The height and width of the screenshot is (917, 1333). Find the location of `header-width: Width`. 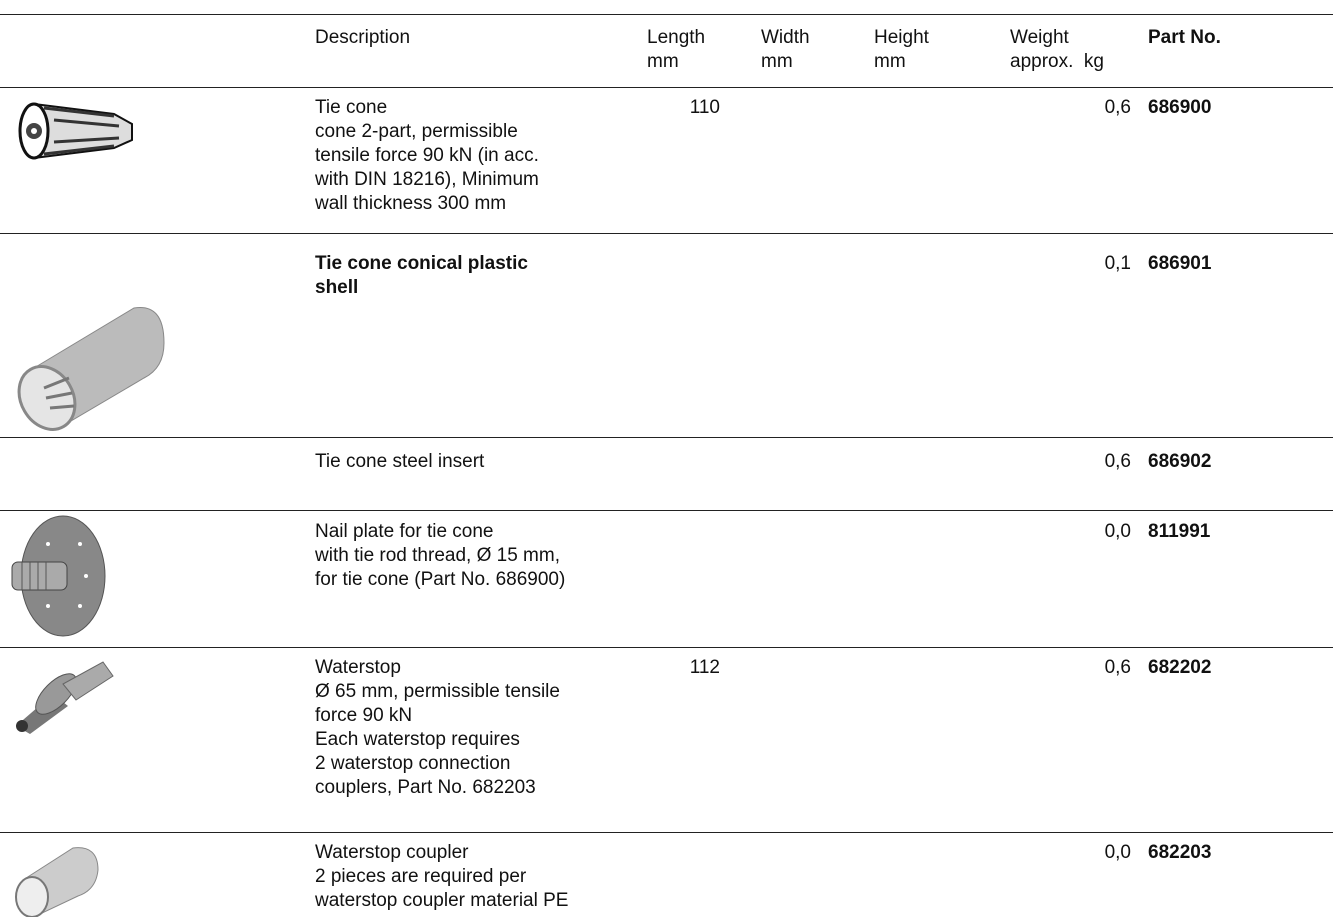

header-width: Width is located at coordinates (785, 37).